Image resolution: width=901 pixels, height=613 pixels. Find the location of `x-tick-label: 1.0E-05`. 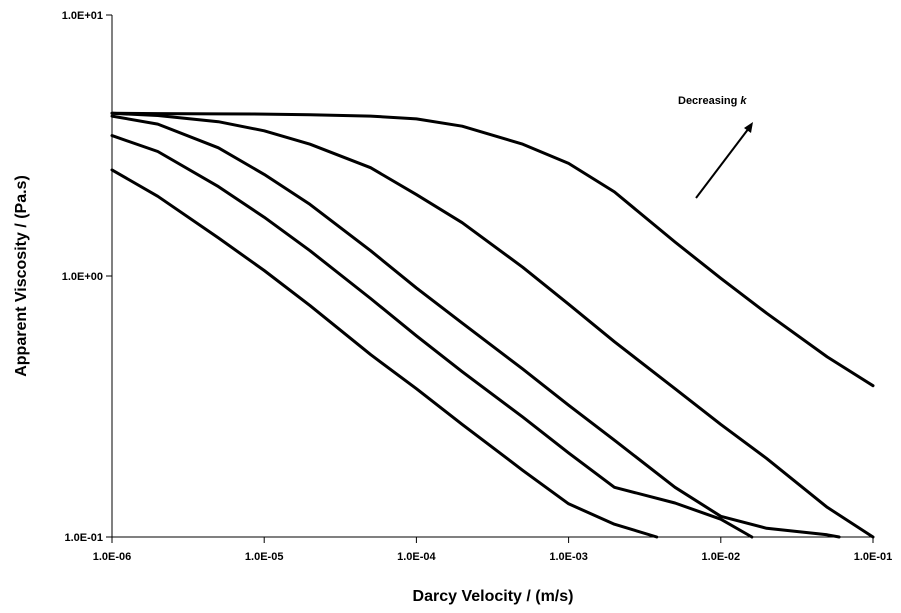

x-tick-label: 1.0E-05 is located at coordinates (264, 557).